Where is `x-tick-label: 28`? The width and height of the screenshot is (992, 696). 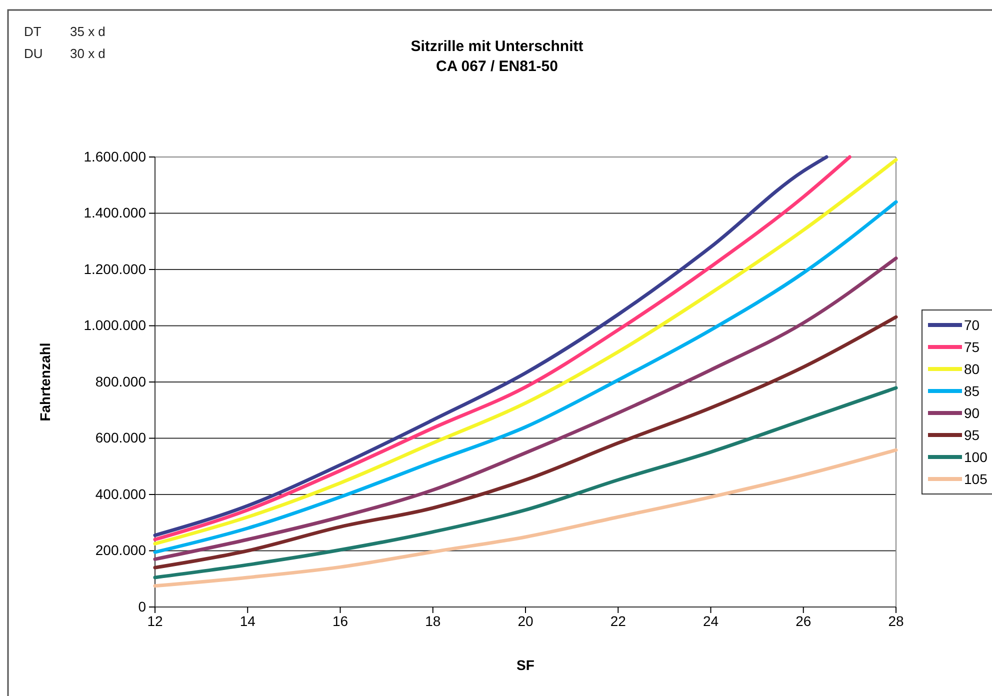
x-tick-label: 28 is located at coordinates (896, 620).